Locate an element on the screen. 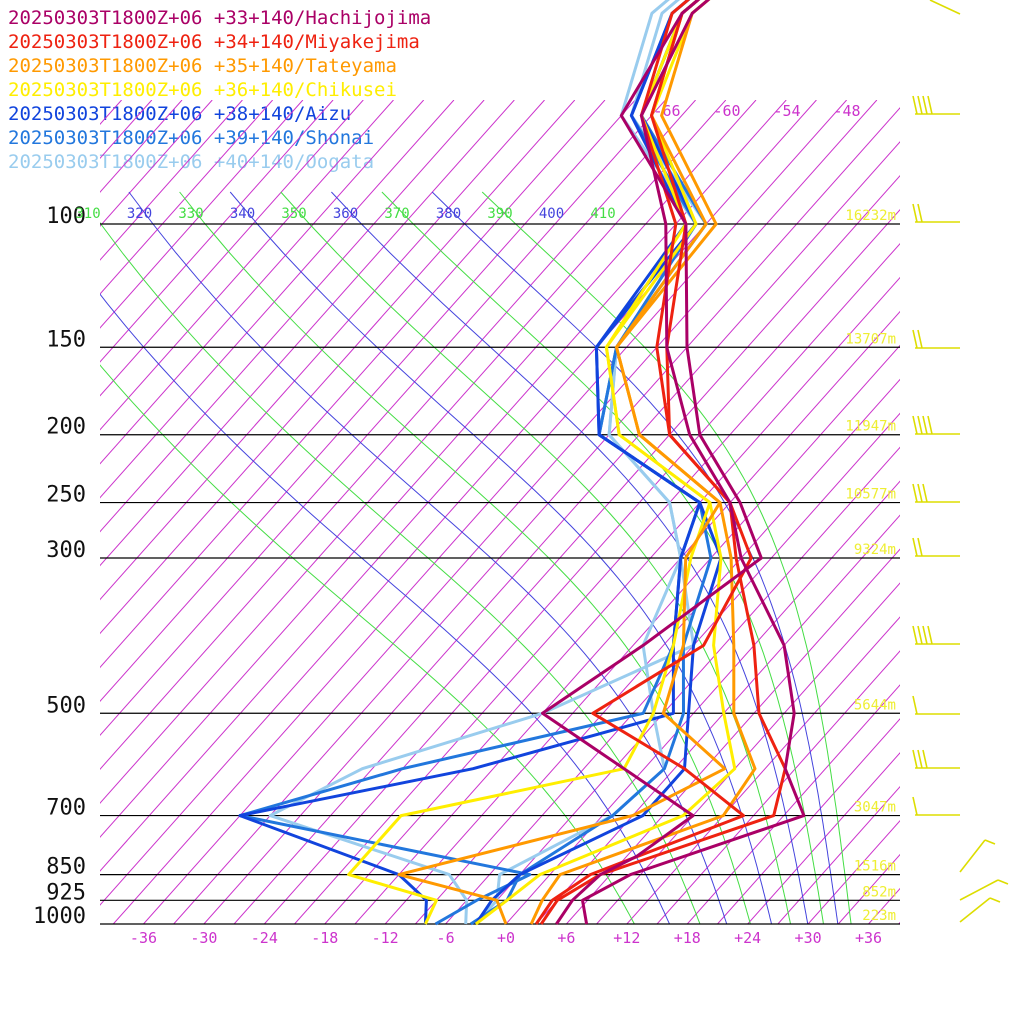 This screenshot has width=1024, height=1024. upper-temp-label: -48 is located at coordinates (846, 111).